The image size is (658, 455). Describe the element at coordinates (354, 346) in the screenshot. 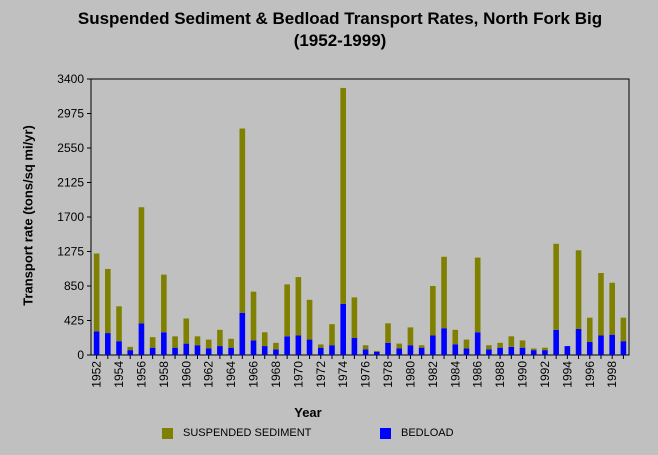

I see `bar-bedload-1975` at that location.